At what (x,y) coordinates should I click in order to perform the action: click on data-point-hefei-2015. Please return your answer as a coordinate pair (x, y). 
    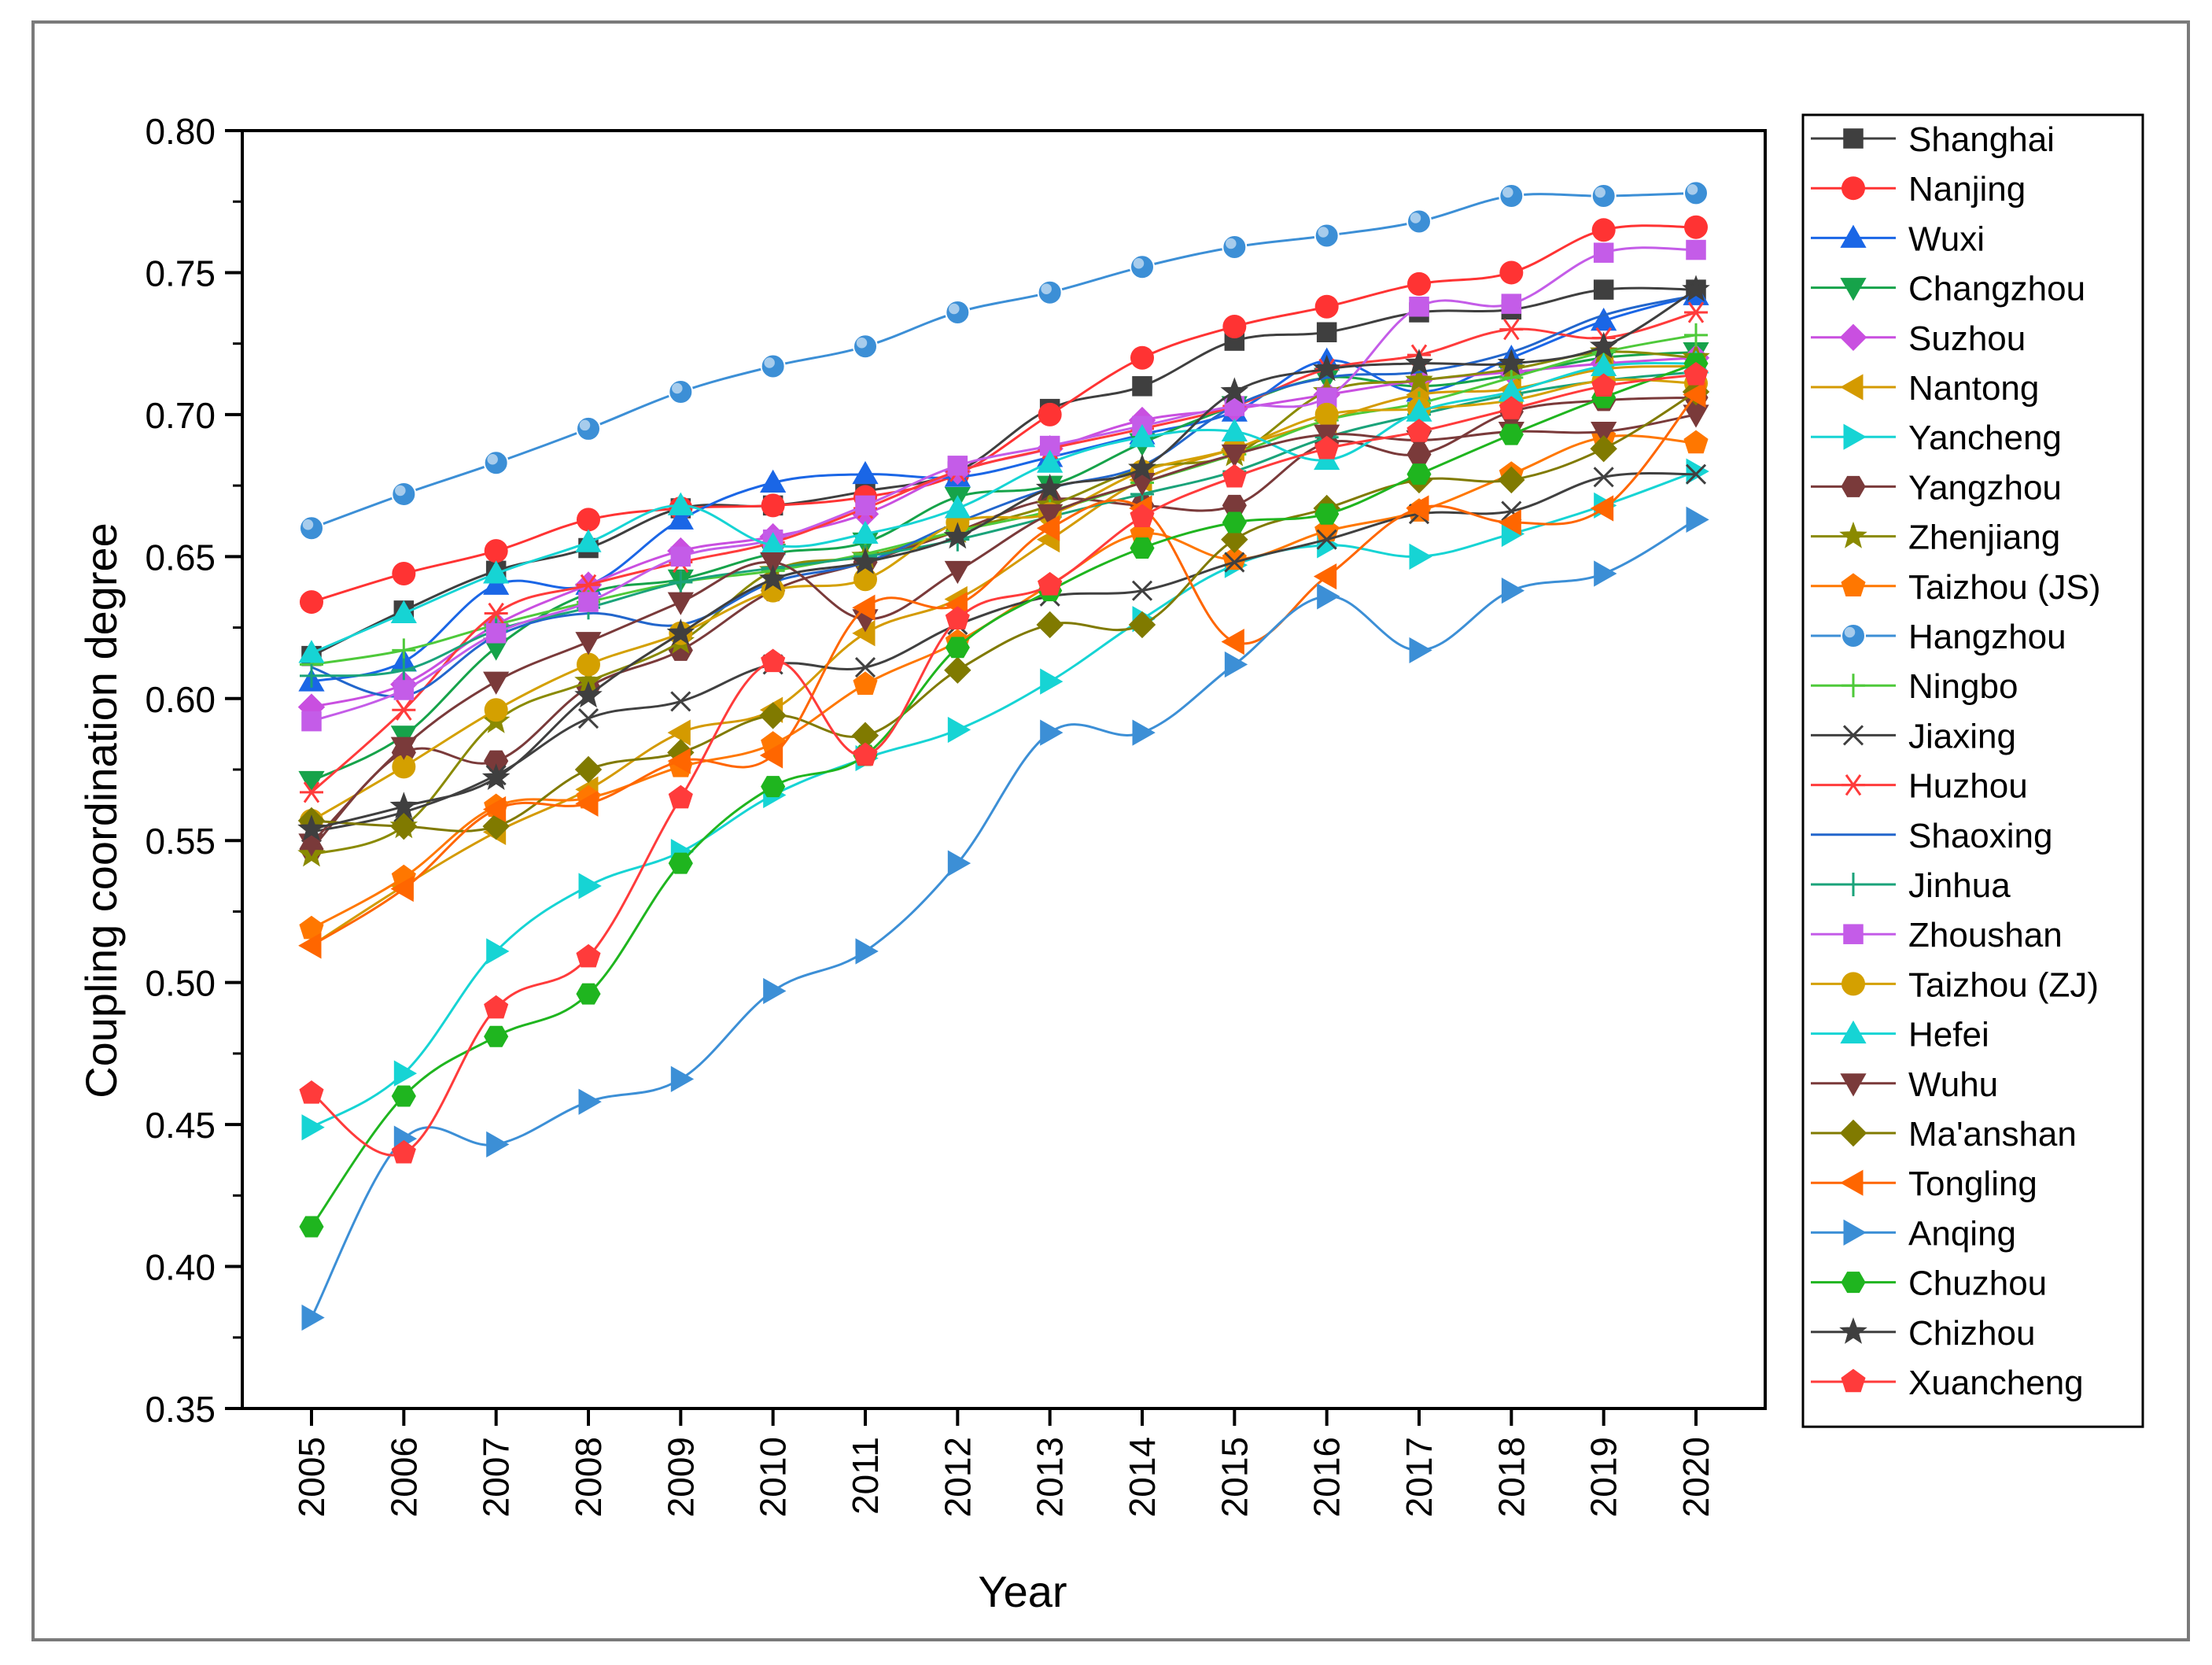
    Looking at the image, I should click on (1234, 430).